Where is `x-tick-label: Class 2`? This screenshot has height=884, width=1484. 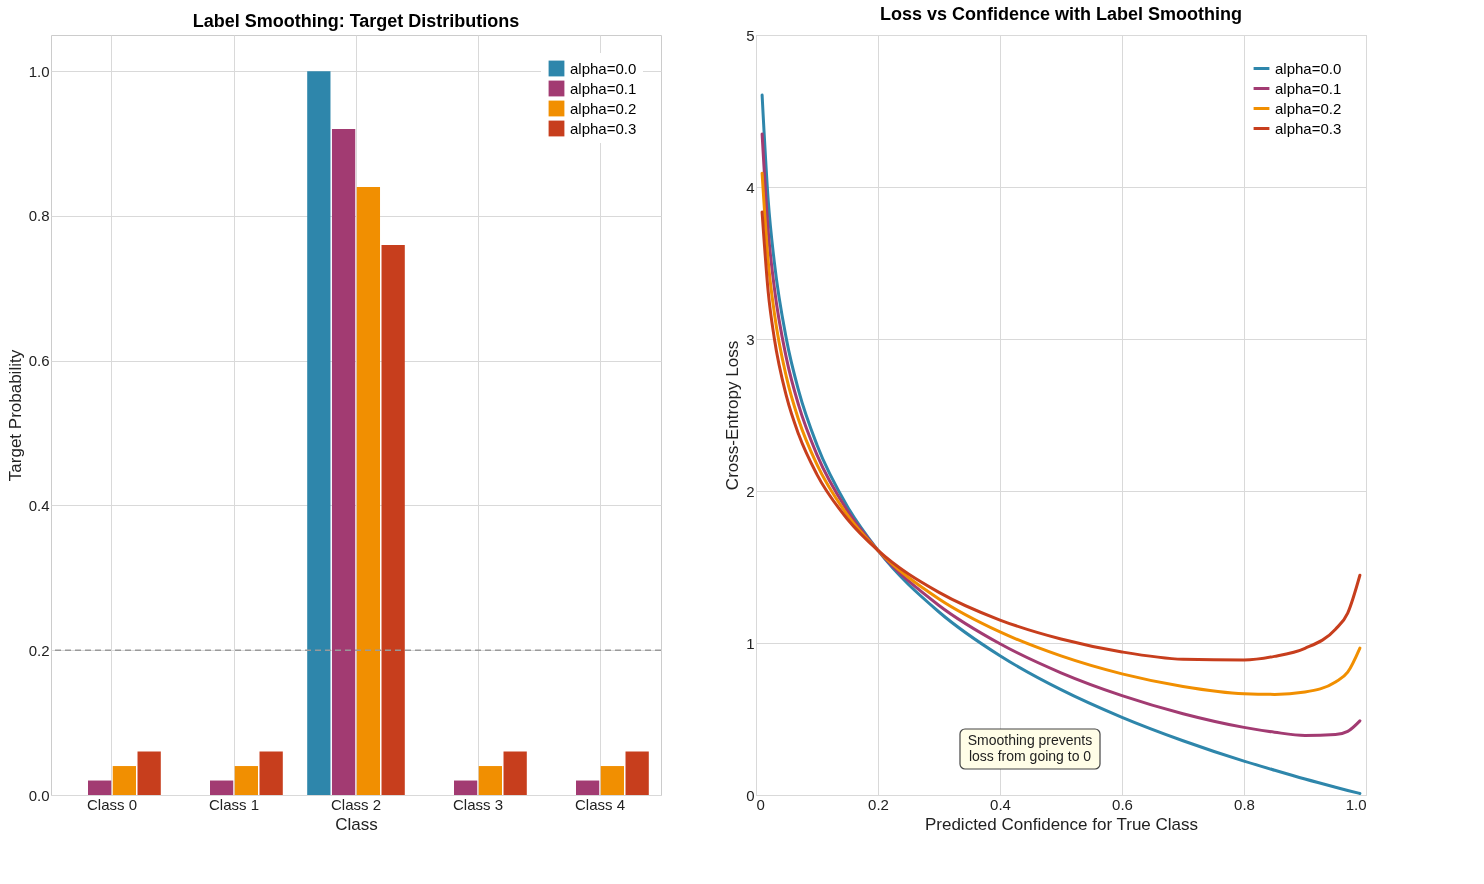
x-tick-label: Class 2 is located at coordinates (356, 804).